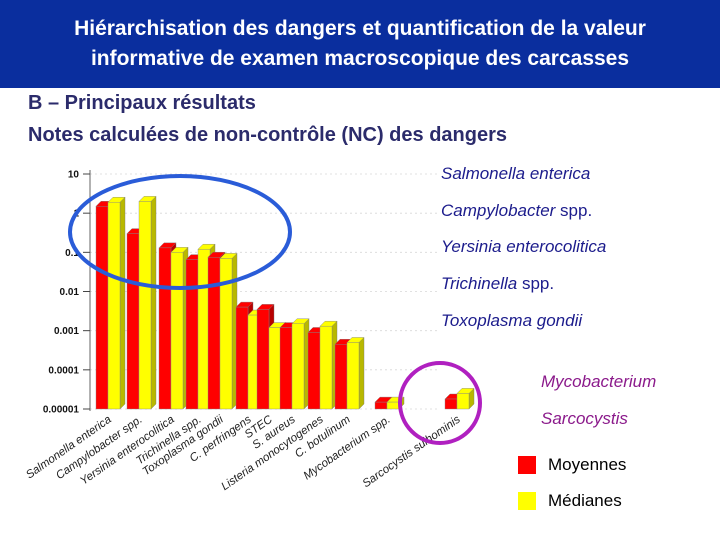  I want to click on label-trichinella: Trichinella spp., so click(498, 283).